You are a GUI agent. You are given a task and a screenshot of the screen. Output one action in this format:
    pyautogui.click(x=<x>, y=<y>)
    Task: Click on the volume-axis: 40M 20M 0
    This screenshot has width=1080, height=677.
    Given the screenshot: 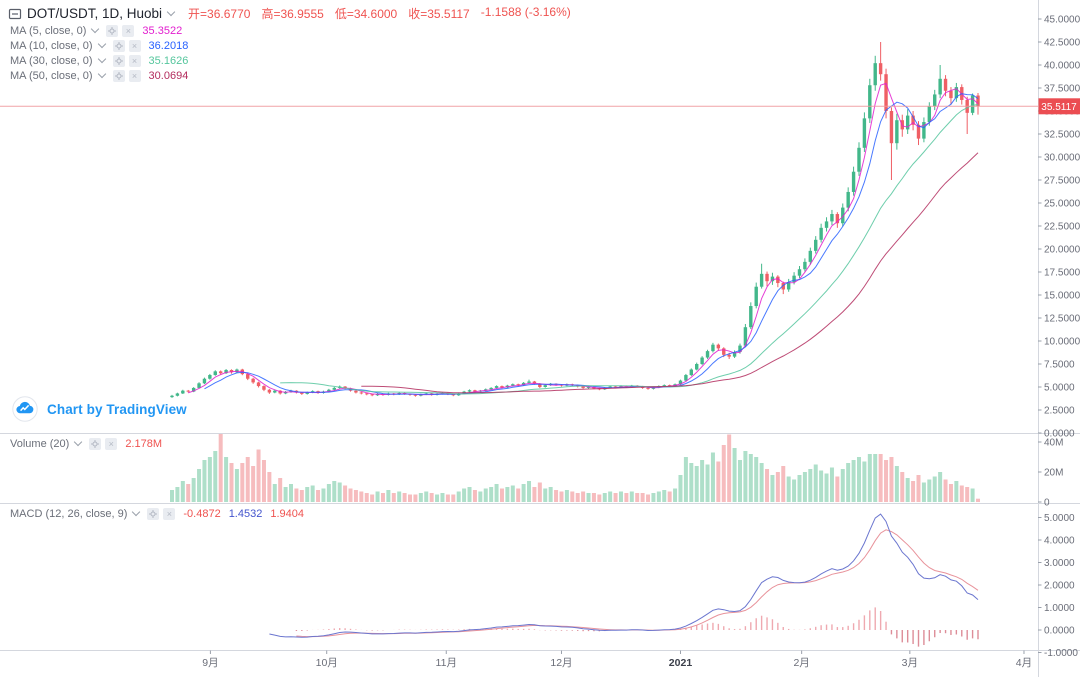 What is the action you would take?
    pyautogui.click(x=1050, y=473)
    